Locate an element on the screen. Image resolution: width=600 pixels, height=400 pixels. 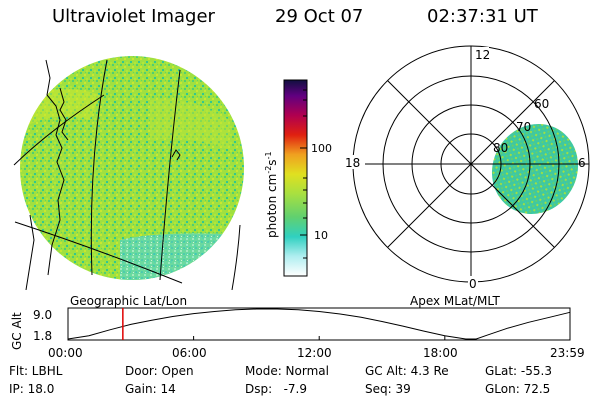
colorbar-unit-label: photon cm-2s-1 is located at coordinates (271, 194).